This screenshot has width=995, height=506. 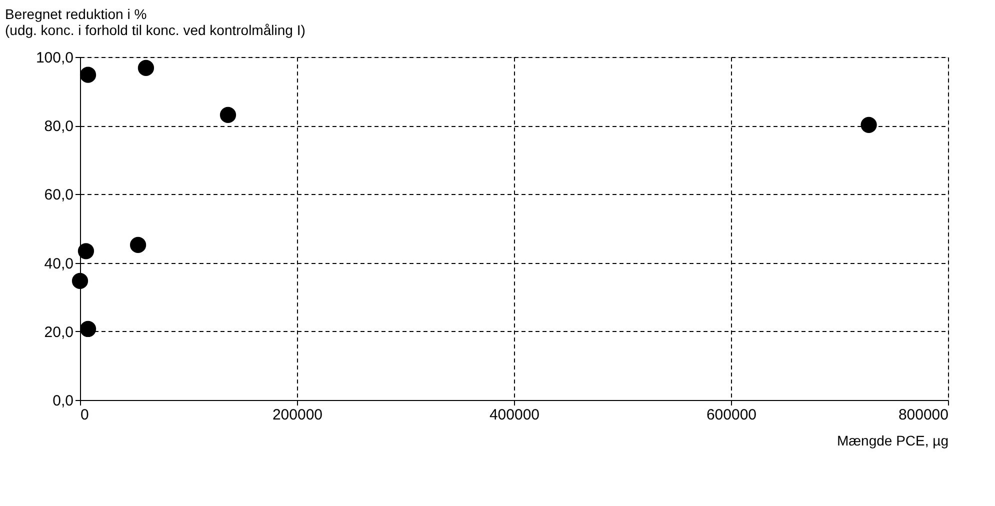 What do you see at coordinates (731, 415) in the screenshot?
I see `x-tick-label: 600000` at bounding box center [731, 415].